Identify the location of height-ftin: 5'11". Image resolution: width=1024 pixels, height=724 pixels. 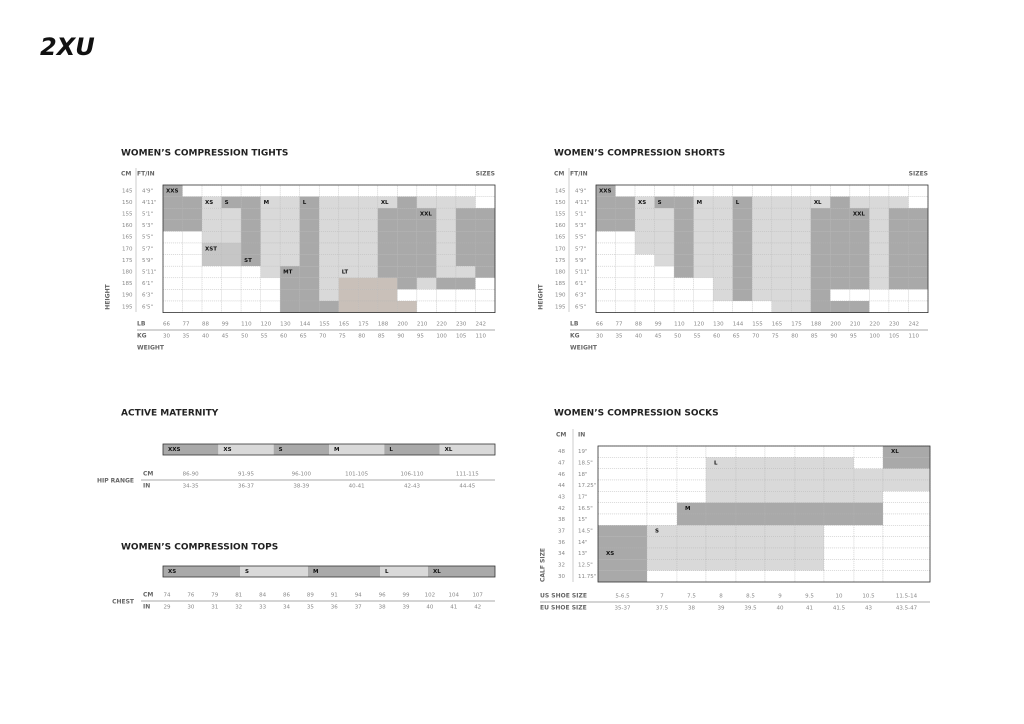
(149, 273).